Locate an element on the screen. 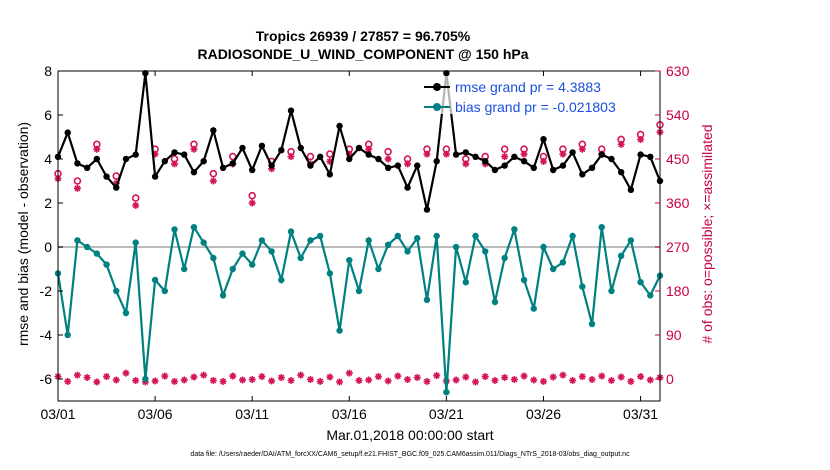  legend-rmse-label: rmse grand pr = 4.3883 is located at coordinates (528, 87).